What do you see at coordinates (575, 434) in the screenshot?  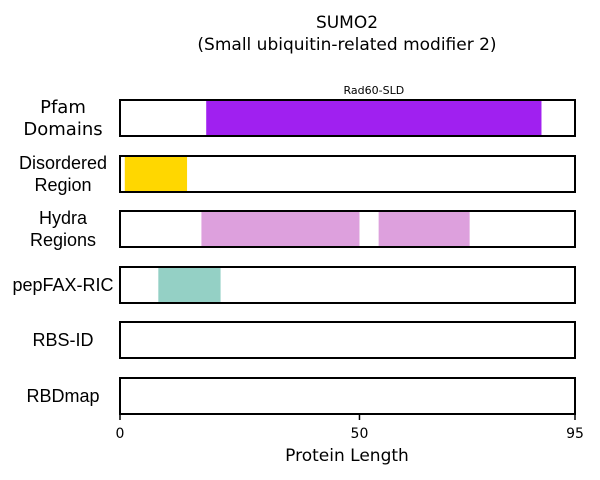 I see `x-tick-label: 95` at bounding box center [575, 434].